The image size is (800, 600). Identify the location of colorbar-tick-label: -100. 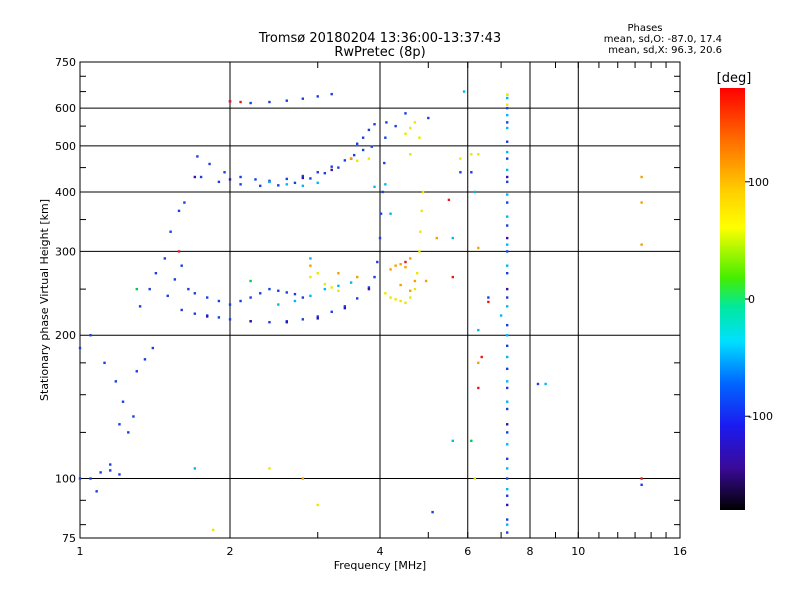
(760, 416).